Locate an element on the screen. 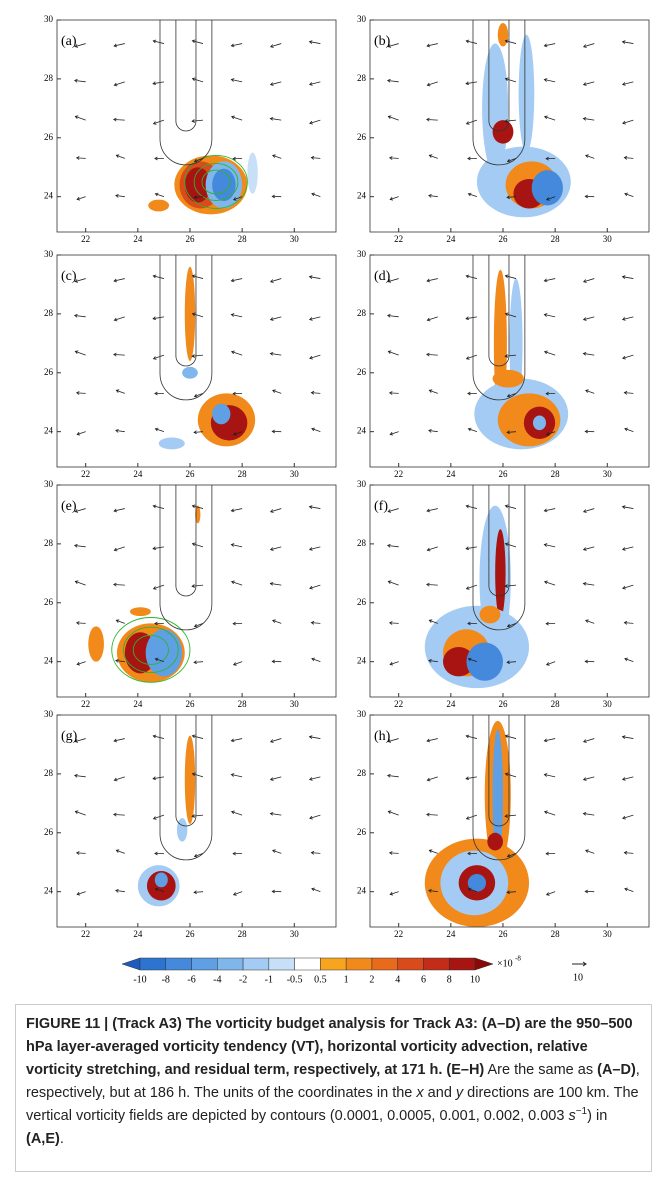 Image resolution: width=669 pixels, height=1180 pixels. colorbar-bin is located at coordinates (178, 964).